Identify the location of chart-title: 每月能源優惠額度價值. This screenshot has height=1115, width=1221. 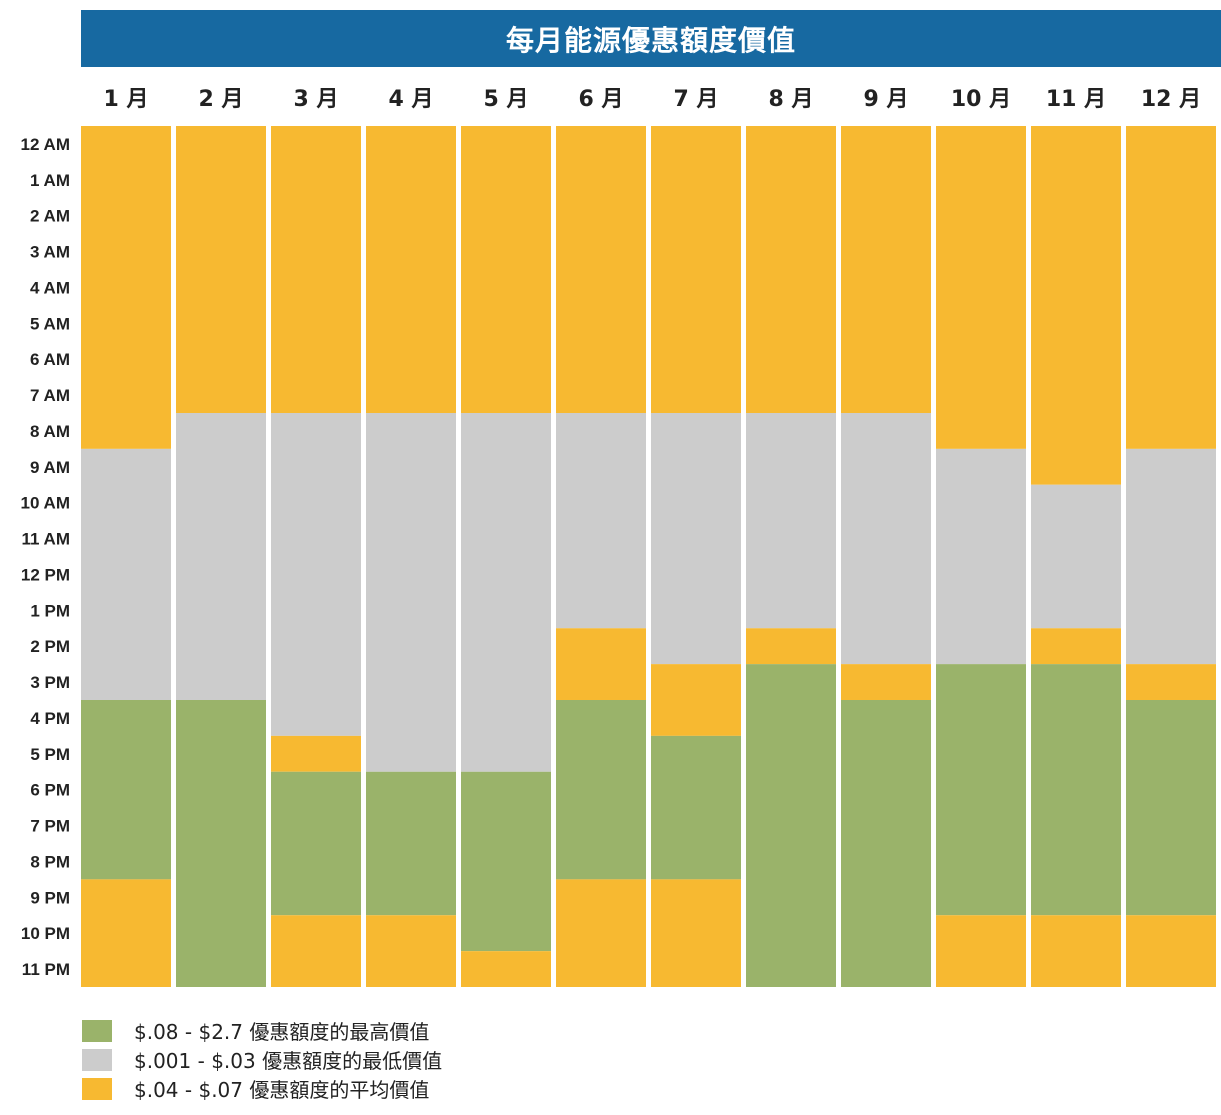
(650, 40).